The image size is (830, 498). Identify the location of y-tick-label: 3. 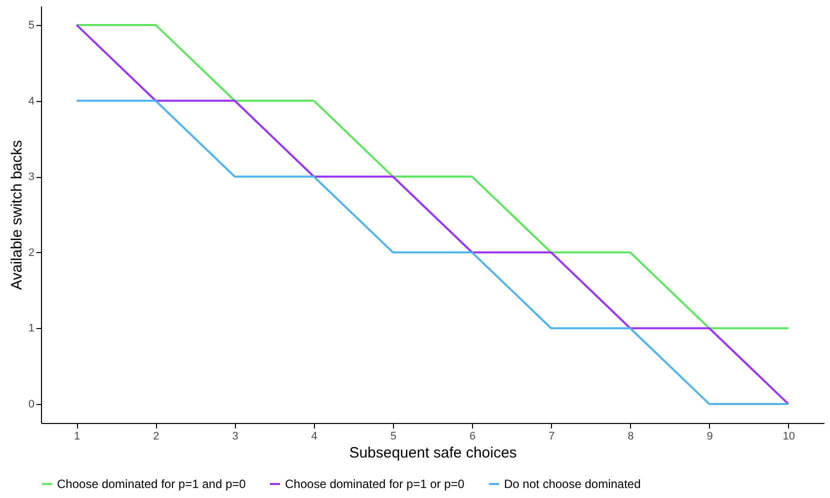
(31, 177).